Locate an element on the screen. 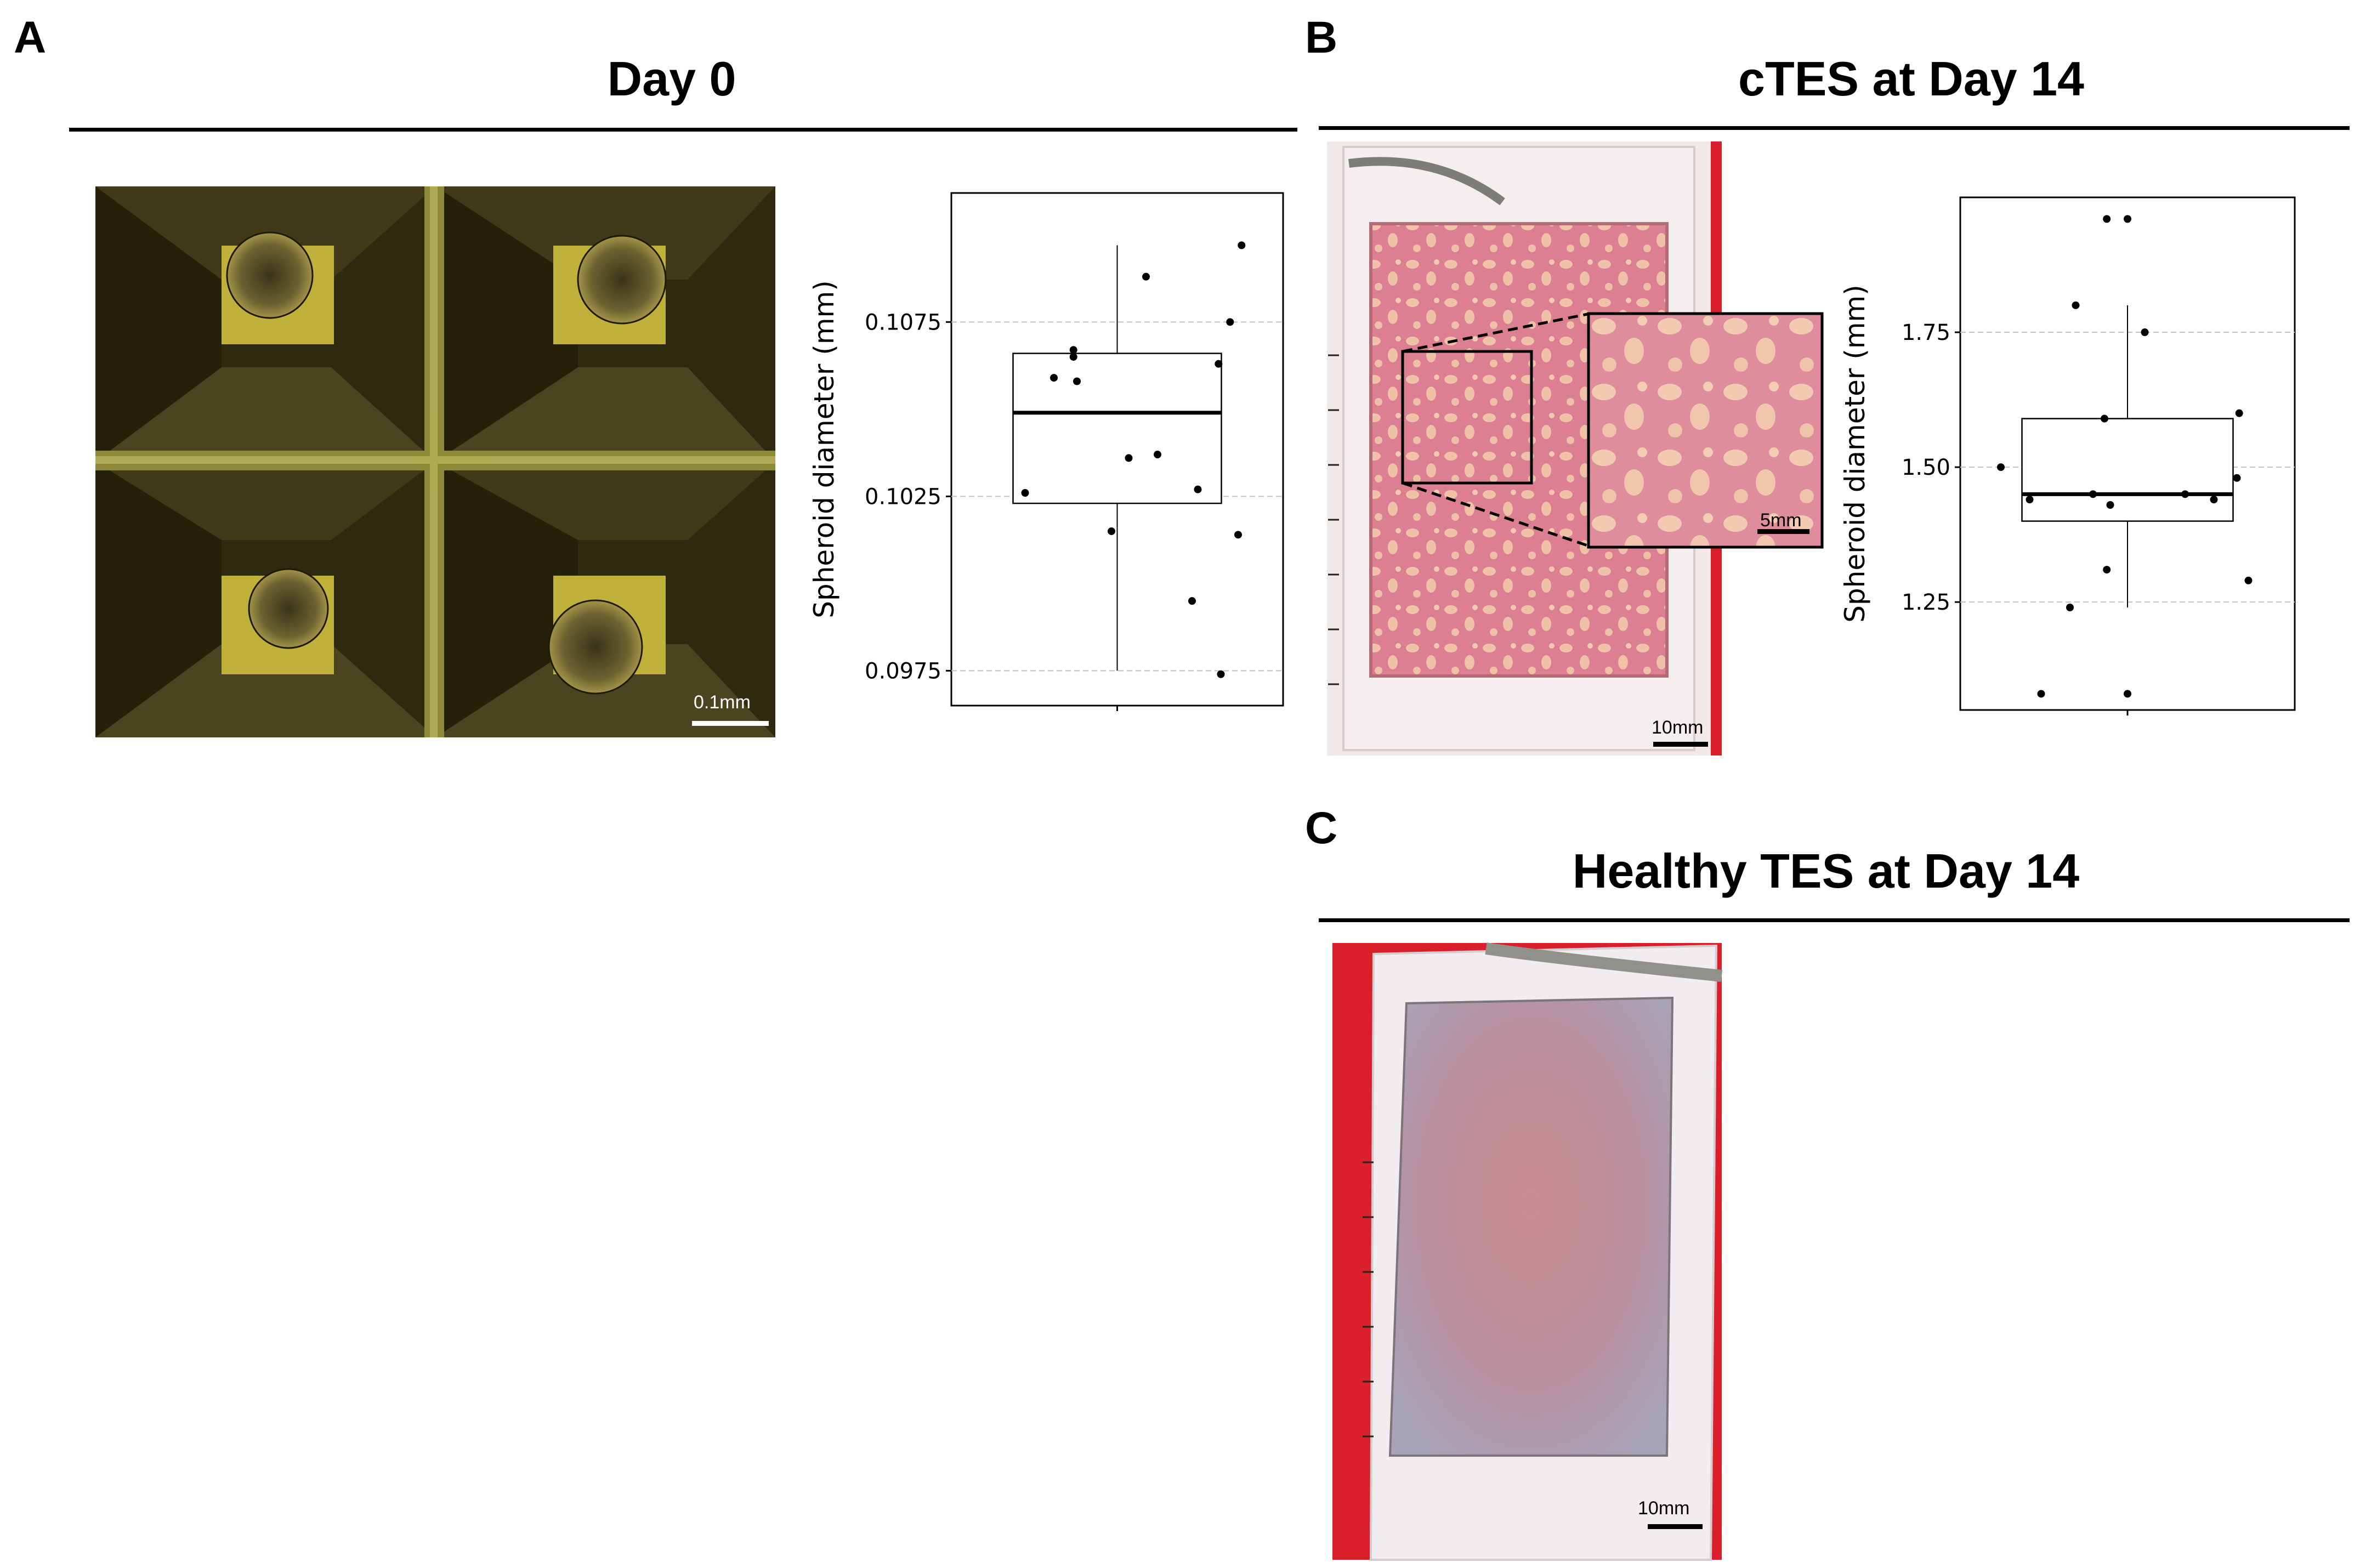  panel-a-rule is located at coordinates (683, 130).